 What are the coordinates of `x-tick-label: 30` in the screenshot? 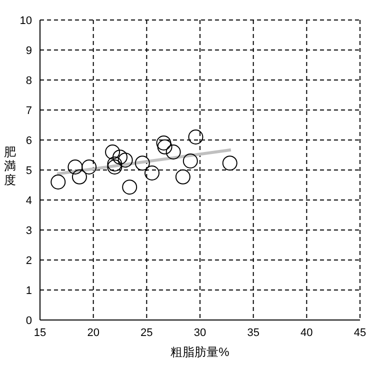 It's located at (200, 332).